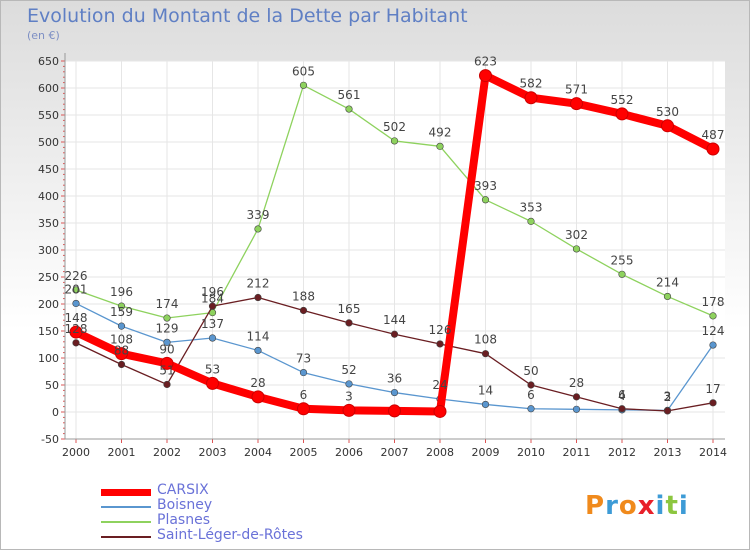 Image resolution: width=750 pixels, height=550 pixels. Describe the element at coordinates (531, 452) in the screenshot. I see `x-tick-label: 2010` at that location.